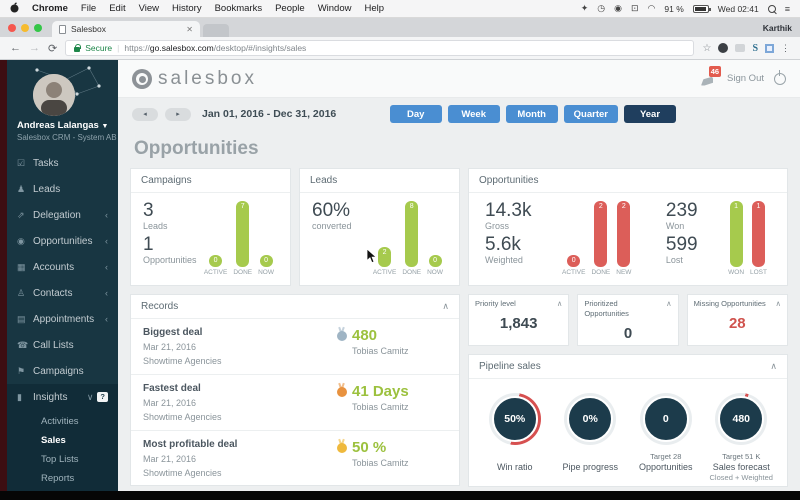  I want to click on browser-profile-name: Karthik, so click(777, 28).